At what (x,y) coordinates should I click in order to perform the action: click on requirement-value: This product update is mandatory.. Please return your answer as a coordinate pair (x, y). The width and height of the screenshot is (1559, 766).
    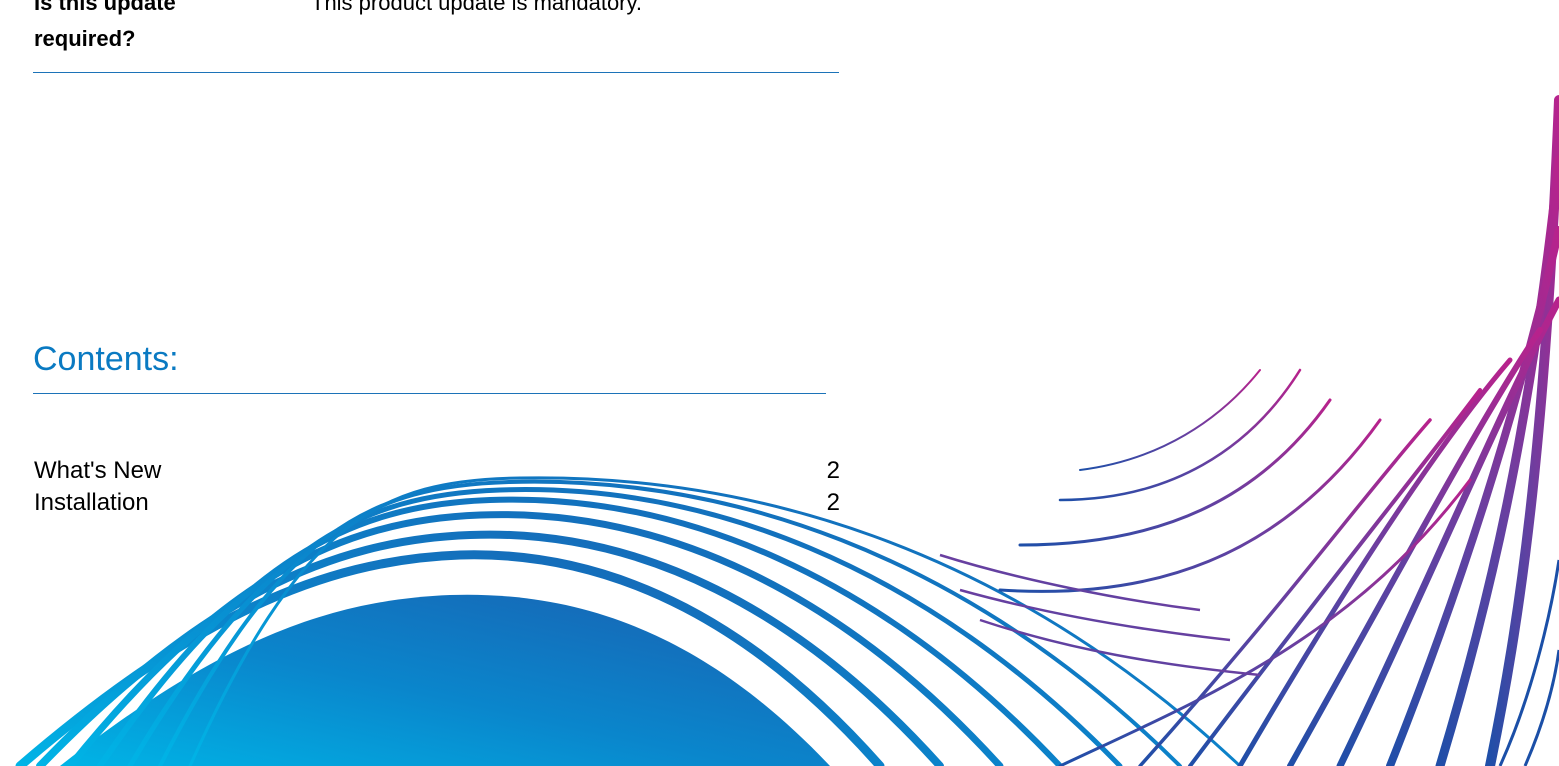
    Looking at the image, I should click on (476, 7).